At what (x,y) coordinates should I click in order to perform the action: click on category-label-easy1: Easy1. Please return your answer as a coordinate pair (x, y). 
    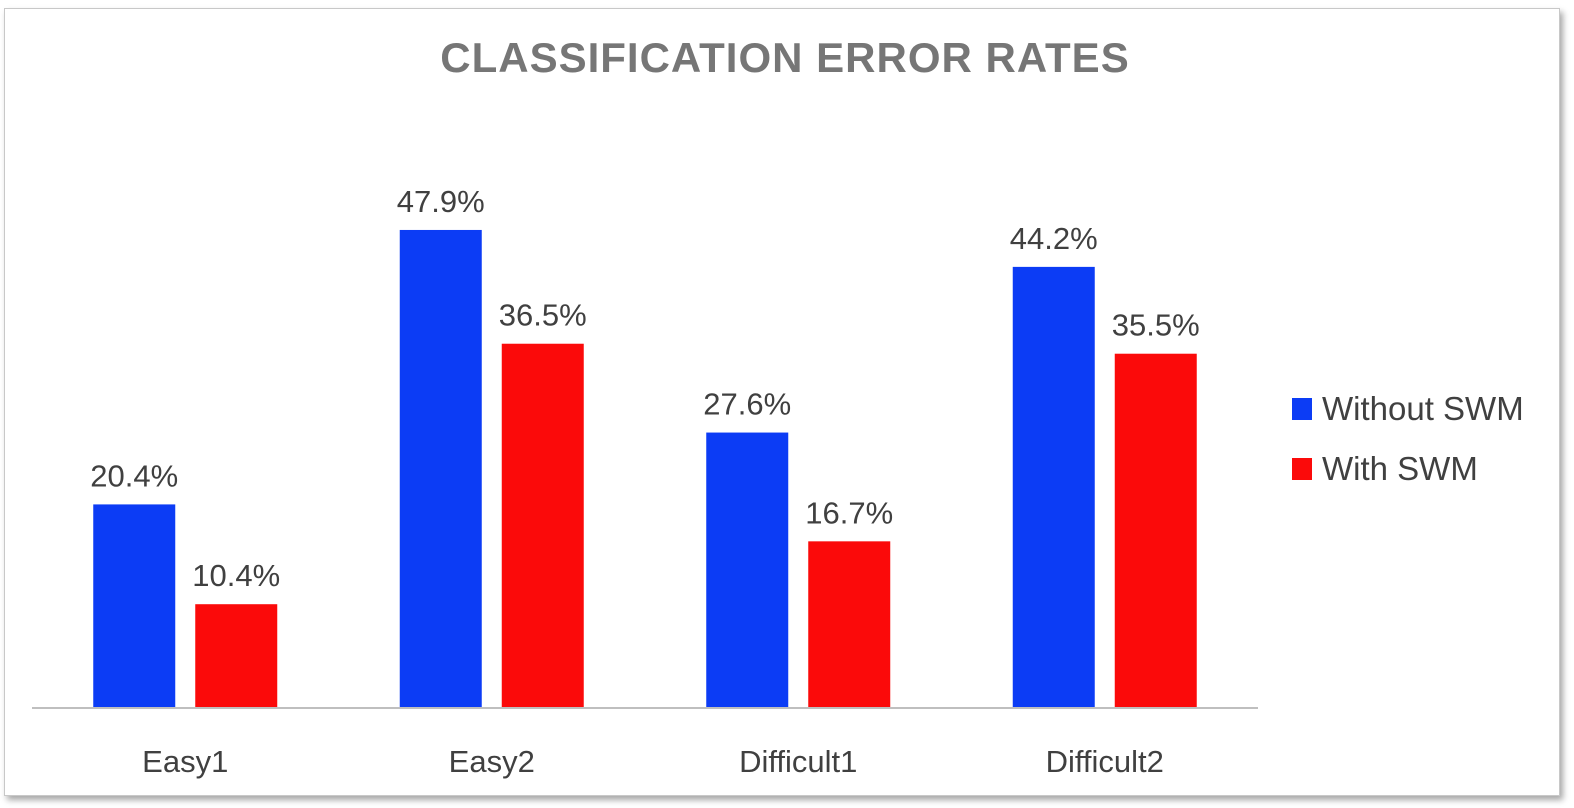
    Looking at the image, I should click on (185, 761).